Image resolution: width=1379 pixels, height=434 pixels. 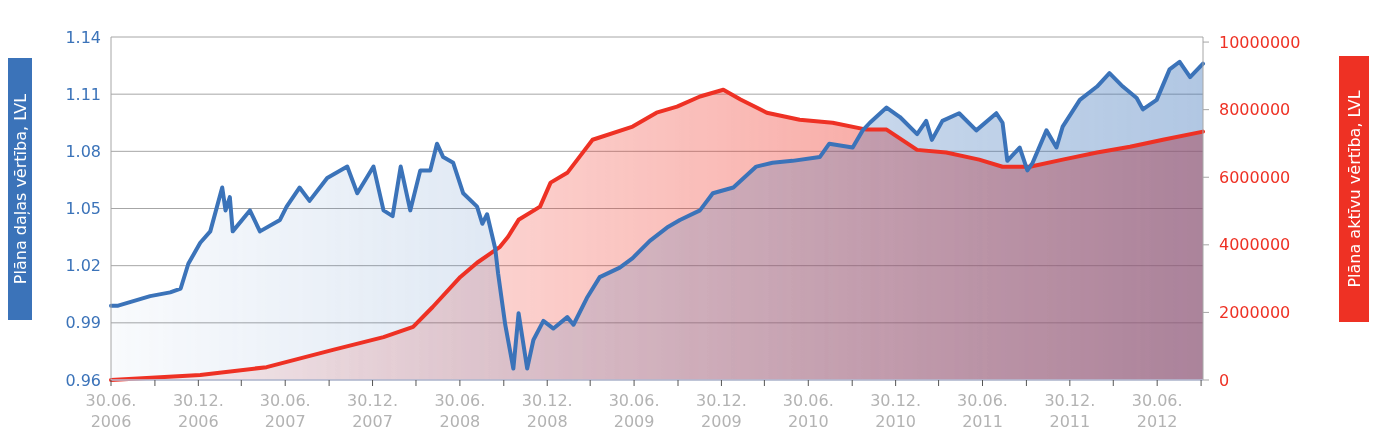 I want to click on y-tick-label: 1.11, so click(x=83, y=94).